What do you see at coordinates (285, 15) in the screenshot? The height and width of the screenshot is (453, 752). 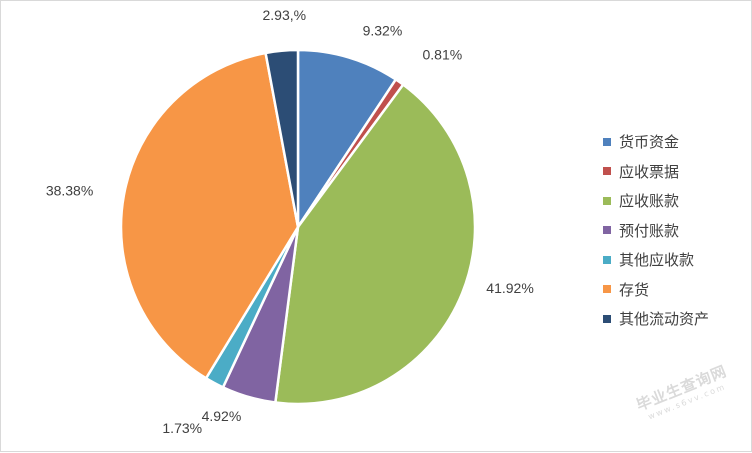 I see `data-label-7: 2.93,%` at bounding box center [285, 15].